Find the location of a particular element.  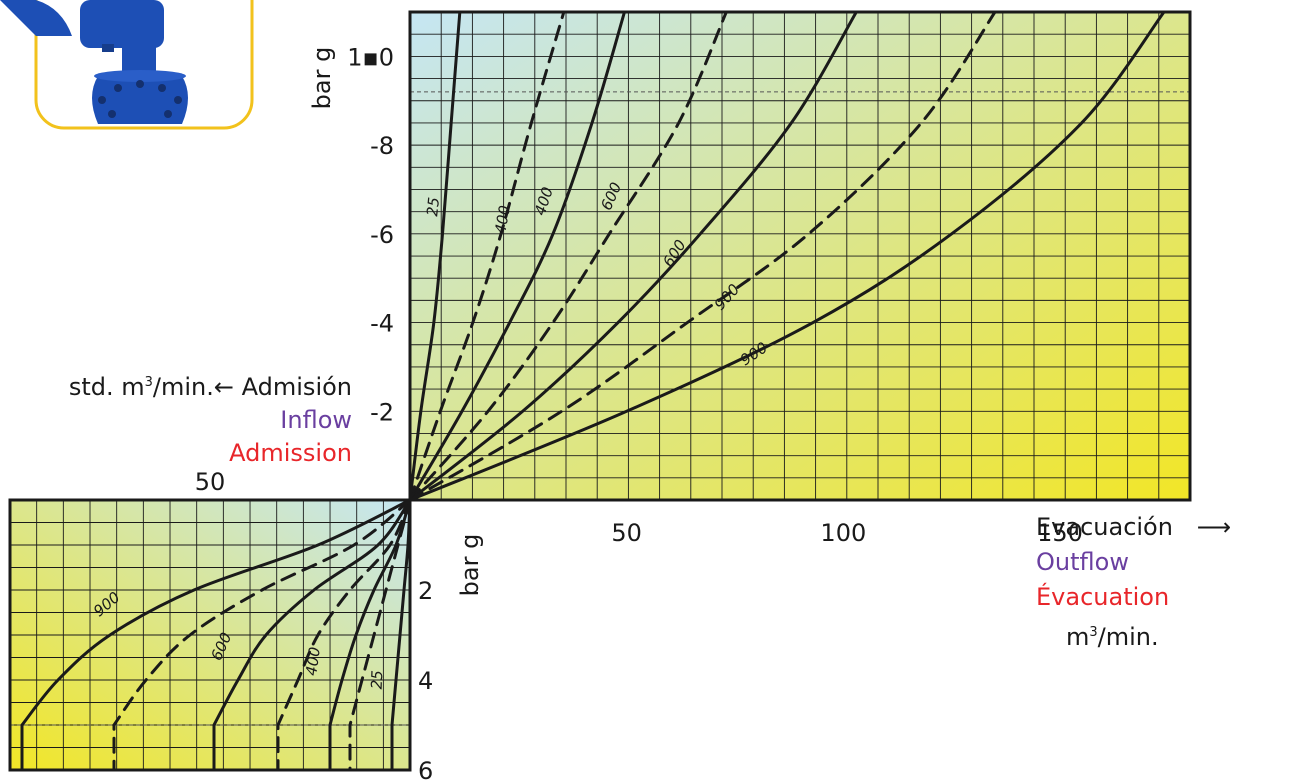

inflow-unit-prefix: std. m is located at coordinates (106, 387).